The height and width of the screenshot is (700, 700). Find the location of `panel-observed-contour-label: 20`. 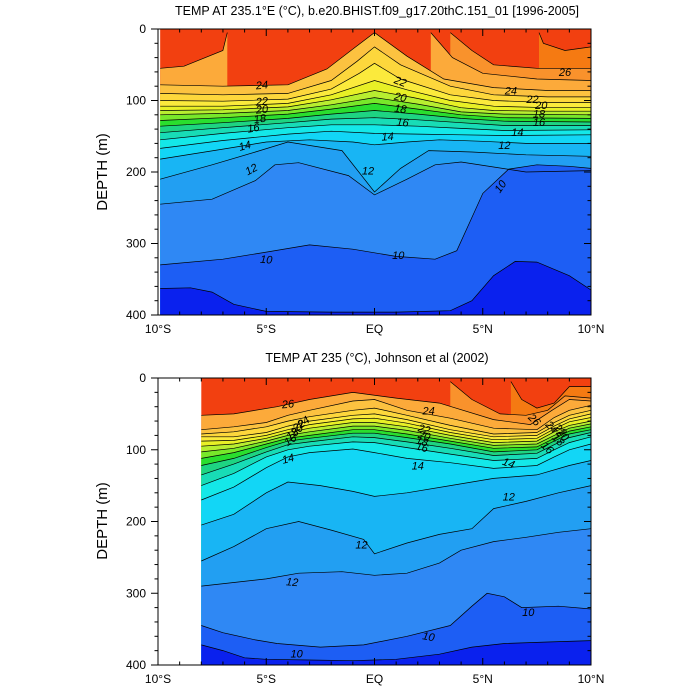

panel-observed-contour-label: 20 is located at coordinates (424, 436).